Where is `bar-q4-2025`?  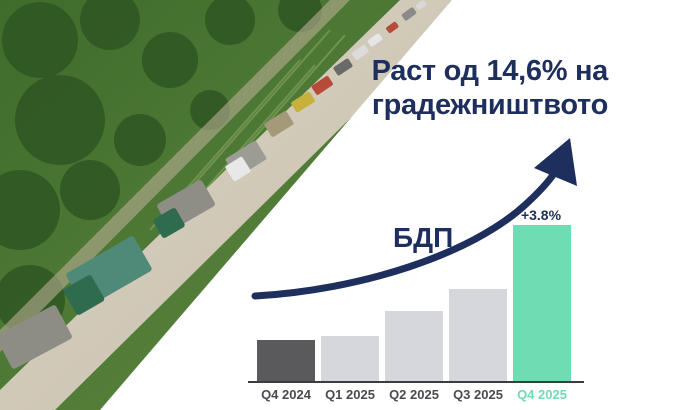
bar-q4-2025 is located at coordinates (542, 303).